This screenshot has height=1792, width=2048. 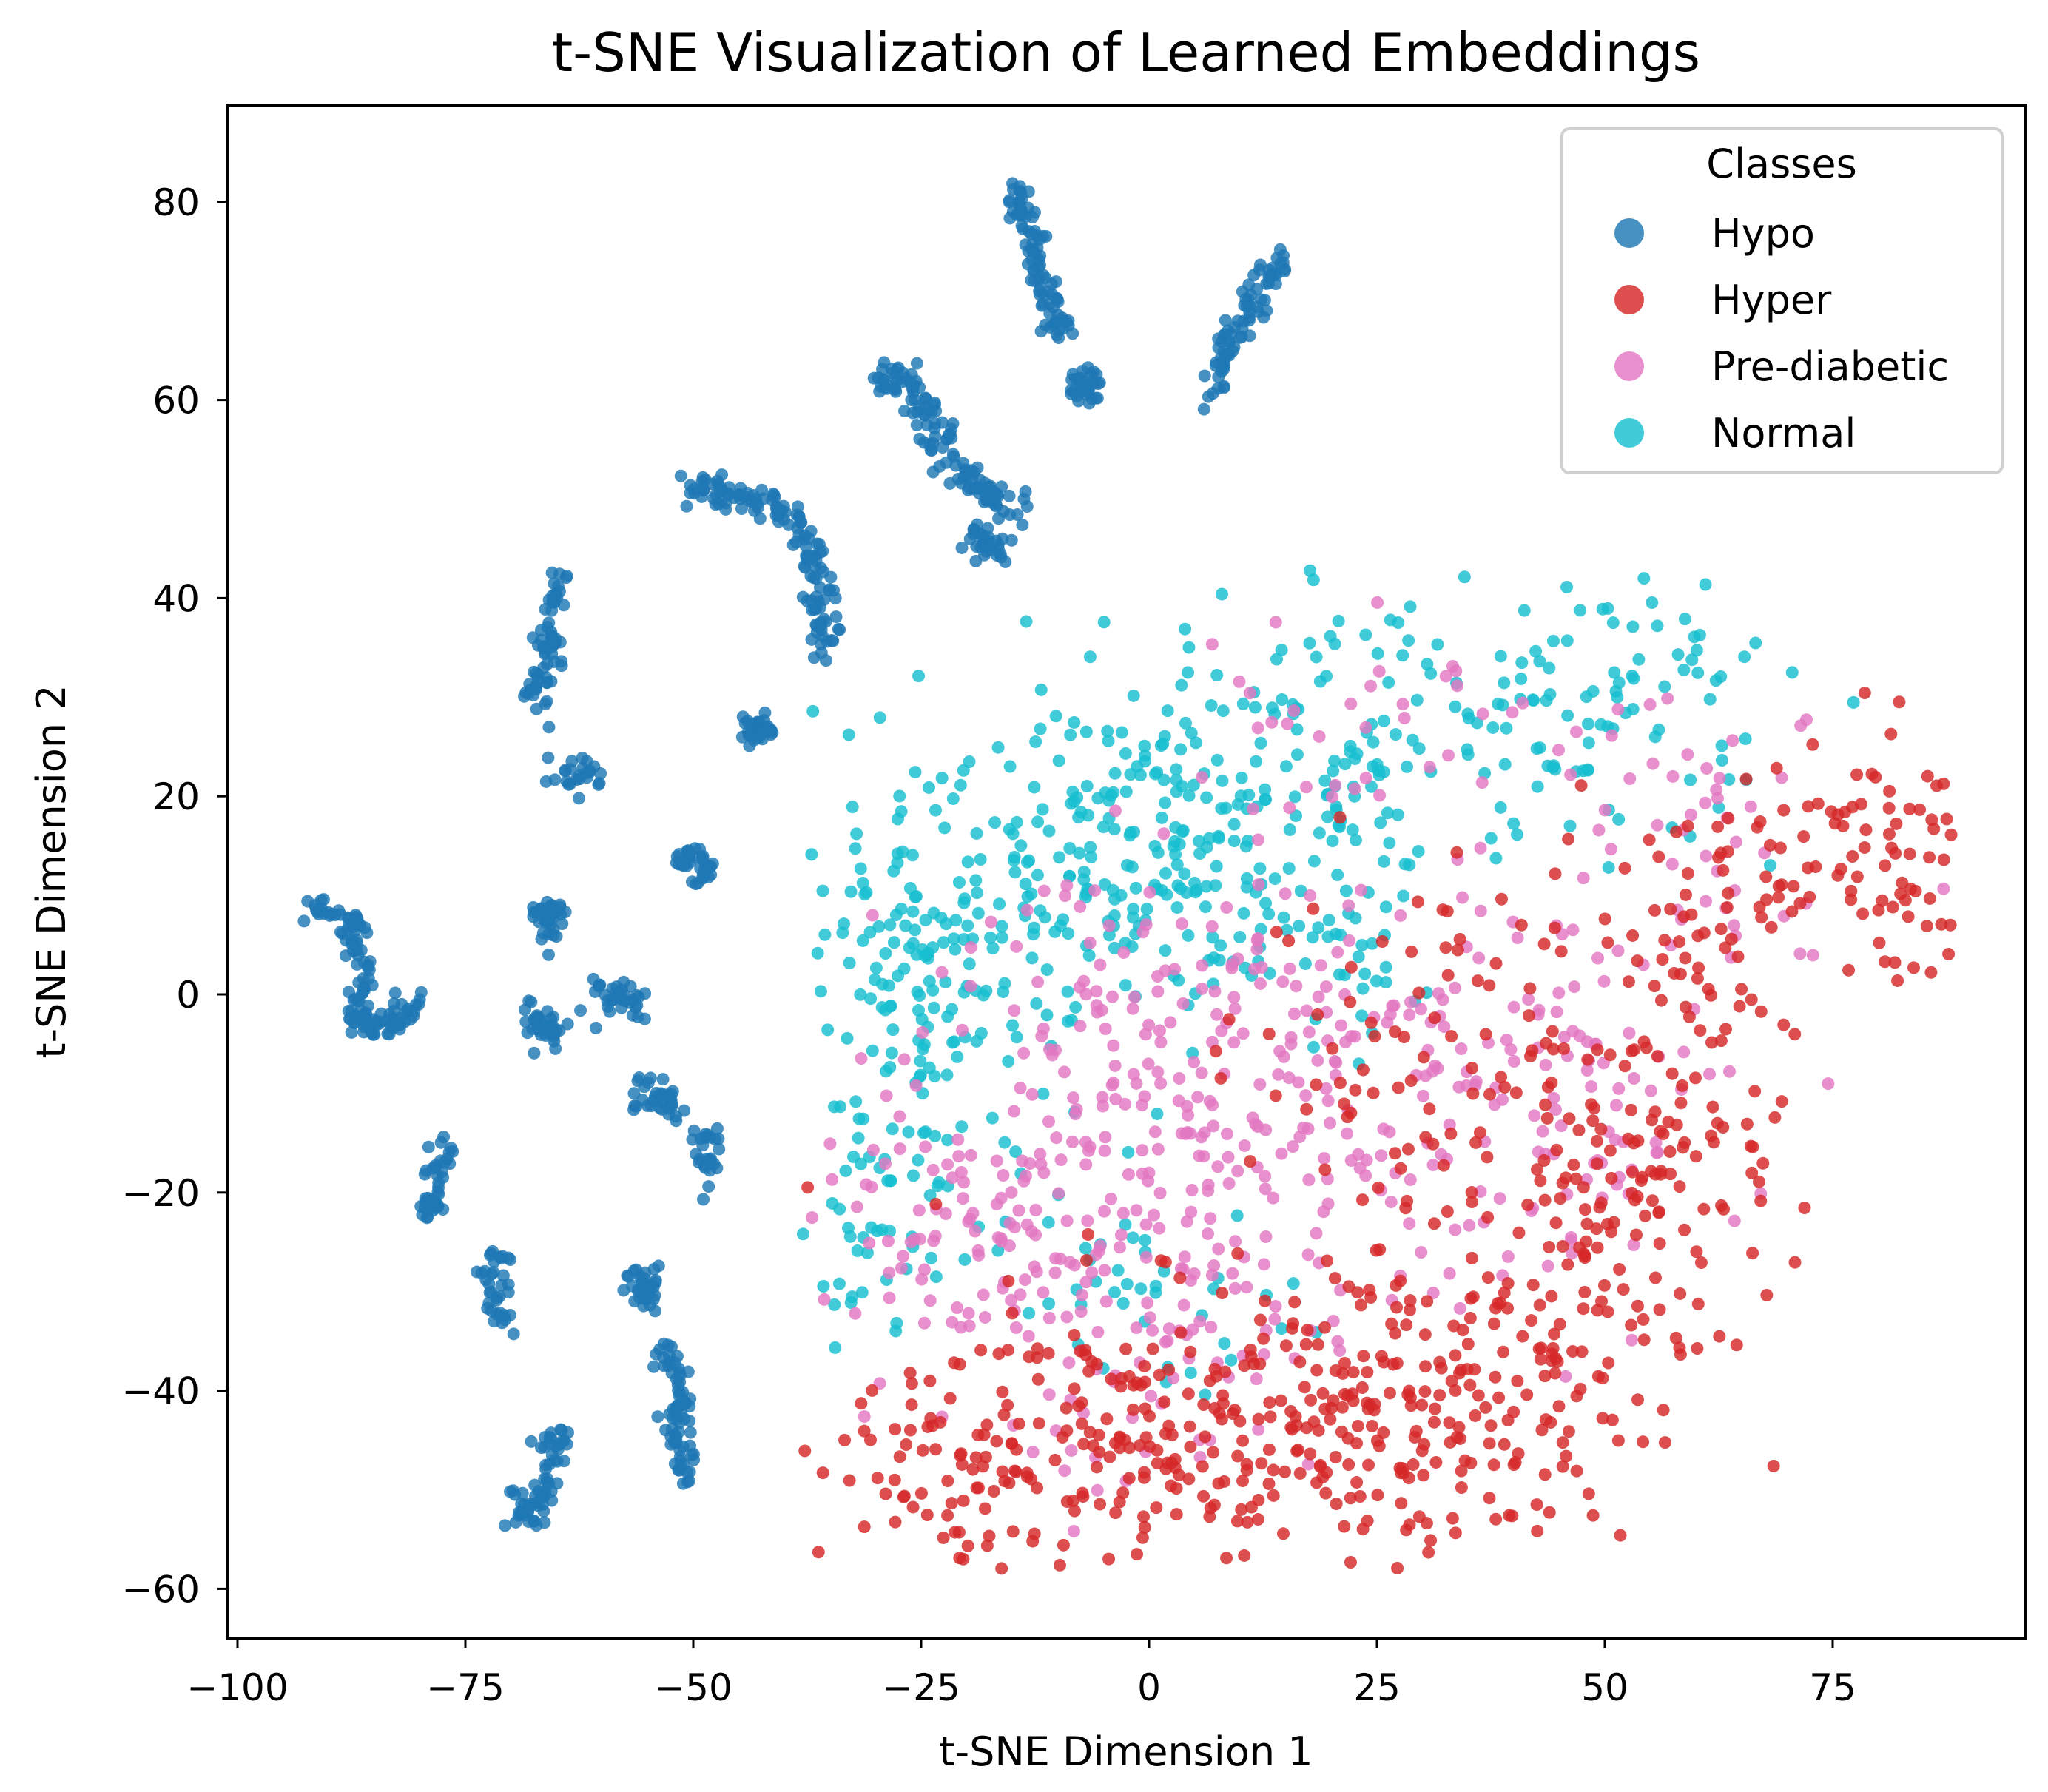 What do you see at coordinates (1763, 233) in the screenshot?
I see `legend-label: Hypo` at bounding box center [1763, 233].